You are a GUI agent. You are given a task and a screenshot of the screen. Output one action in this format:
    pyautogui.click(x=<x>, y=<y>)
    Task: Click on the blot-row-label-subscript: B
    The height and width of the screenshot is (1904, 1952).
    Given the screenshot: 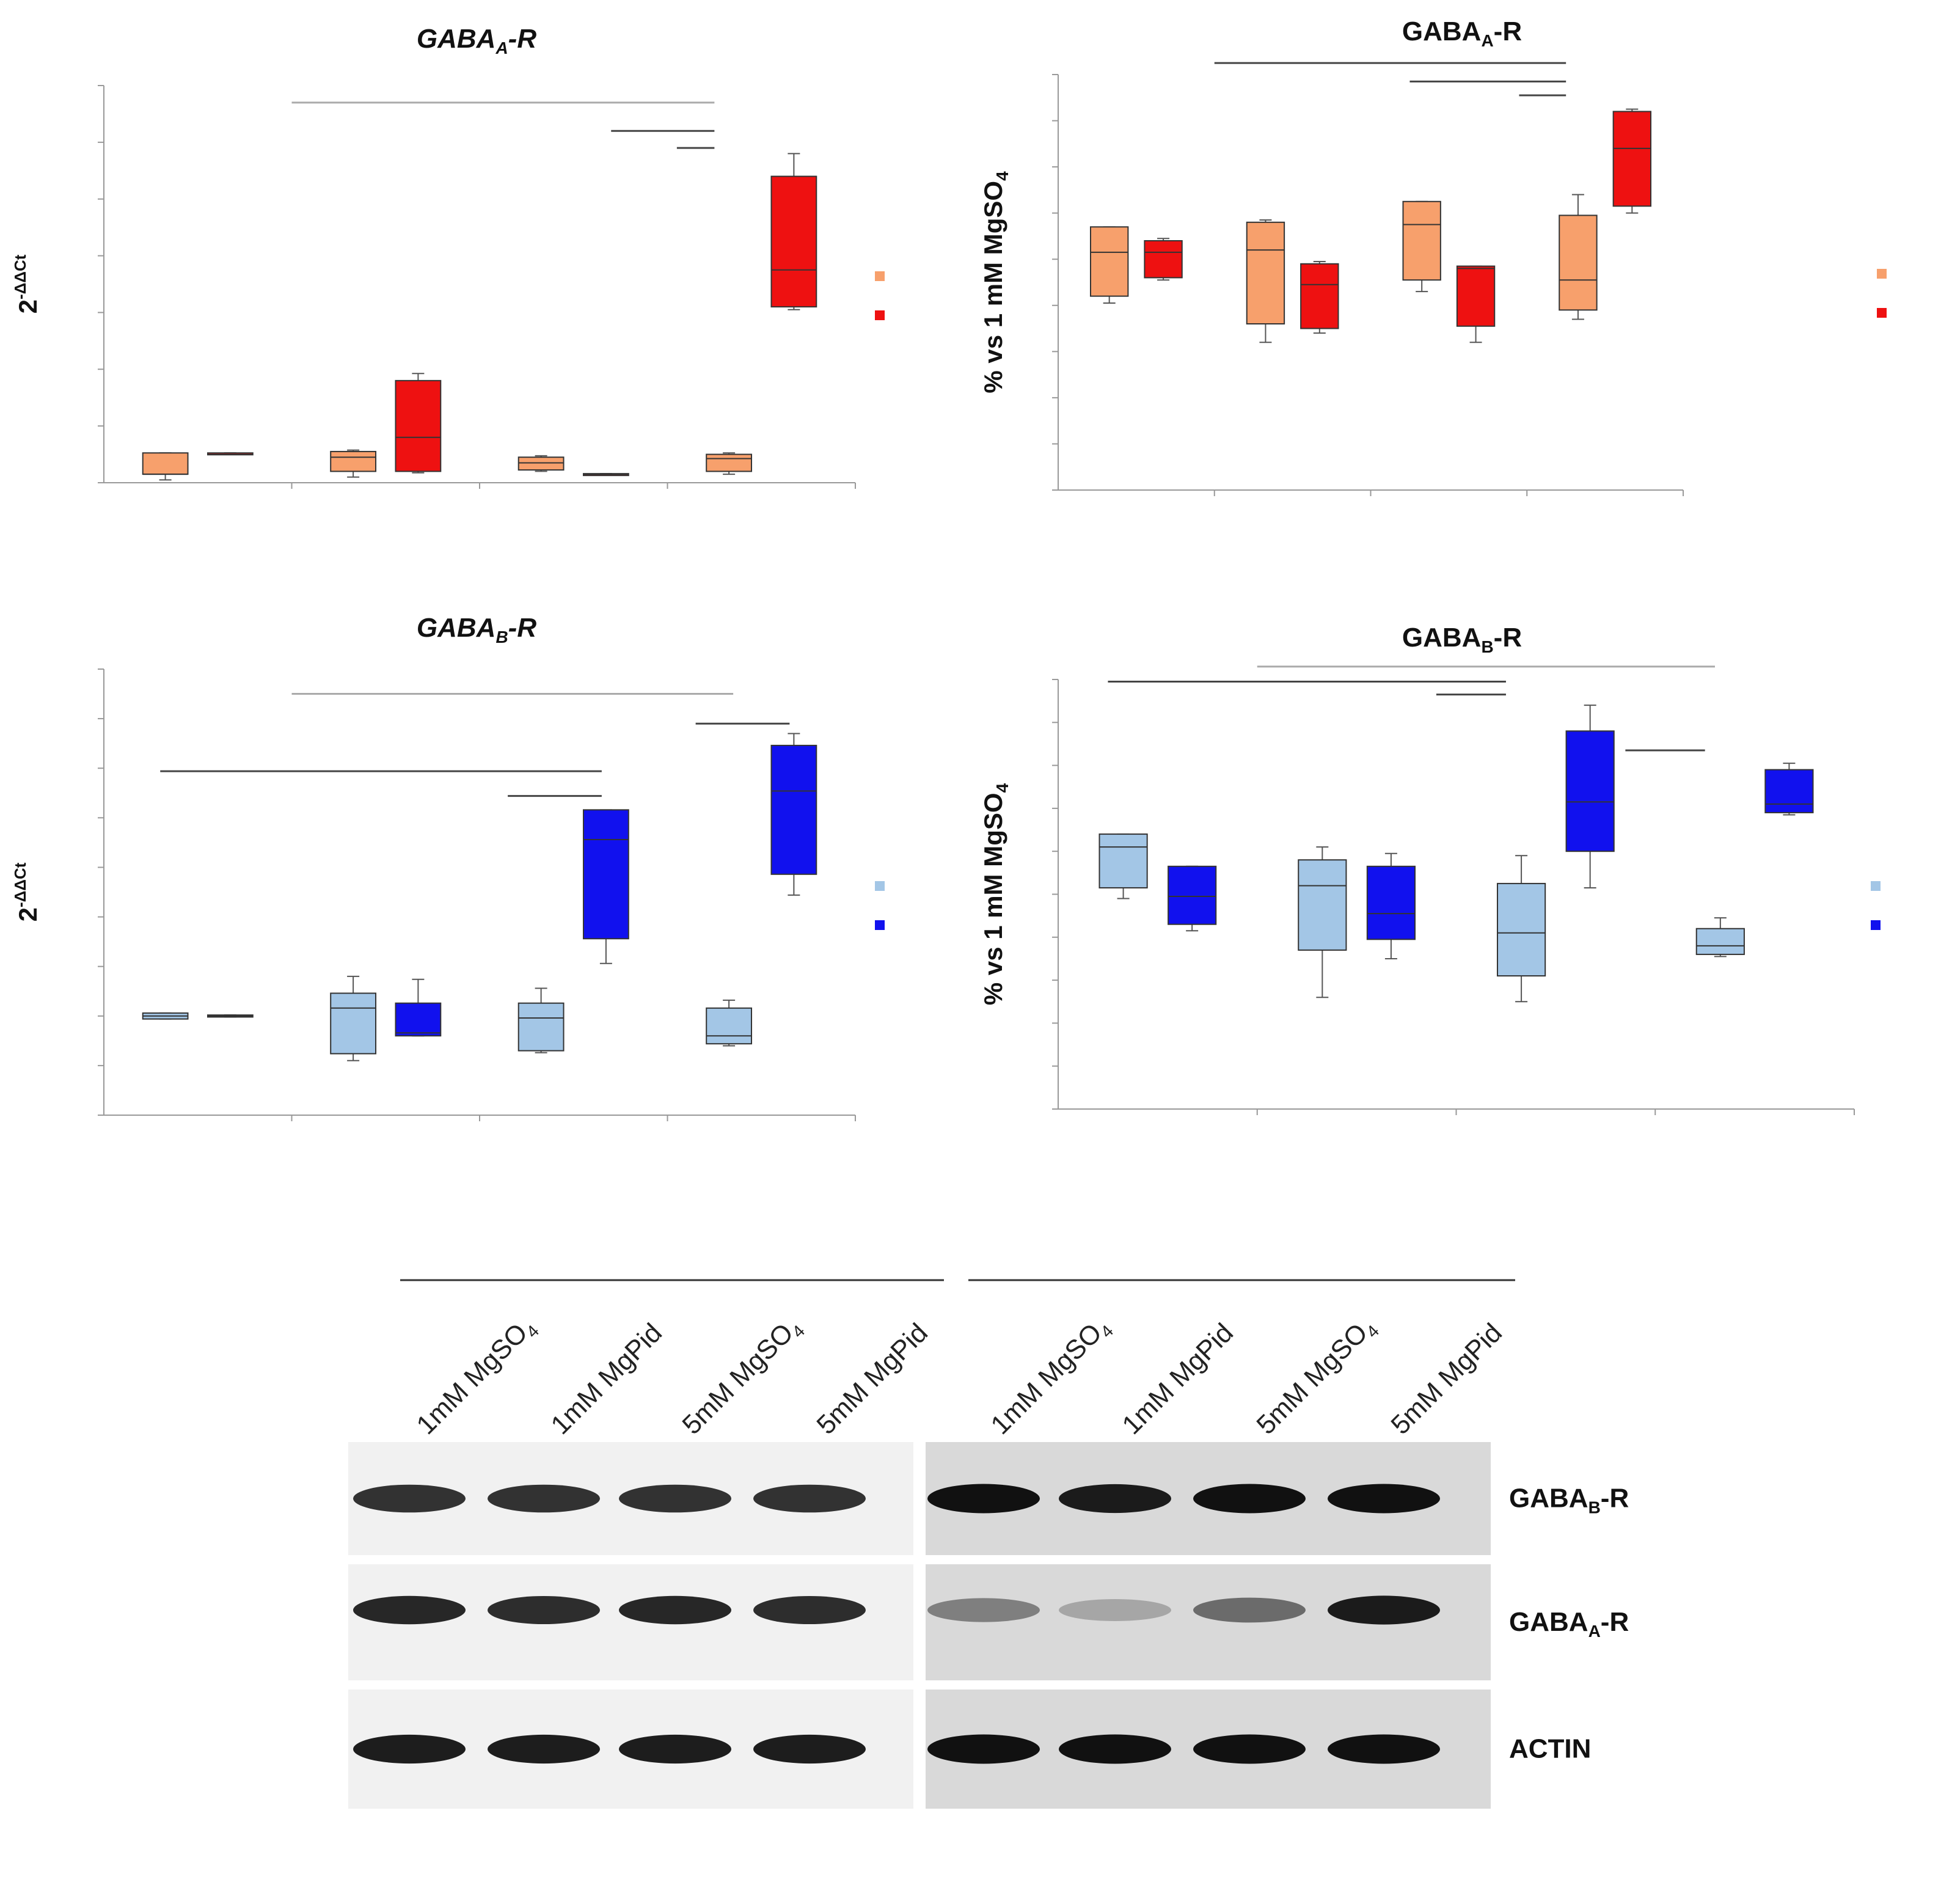 What is the action you would take?
    pyautogui.click(x=1594, y=1507)
    